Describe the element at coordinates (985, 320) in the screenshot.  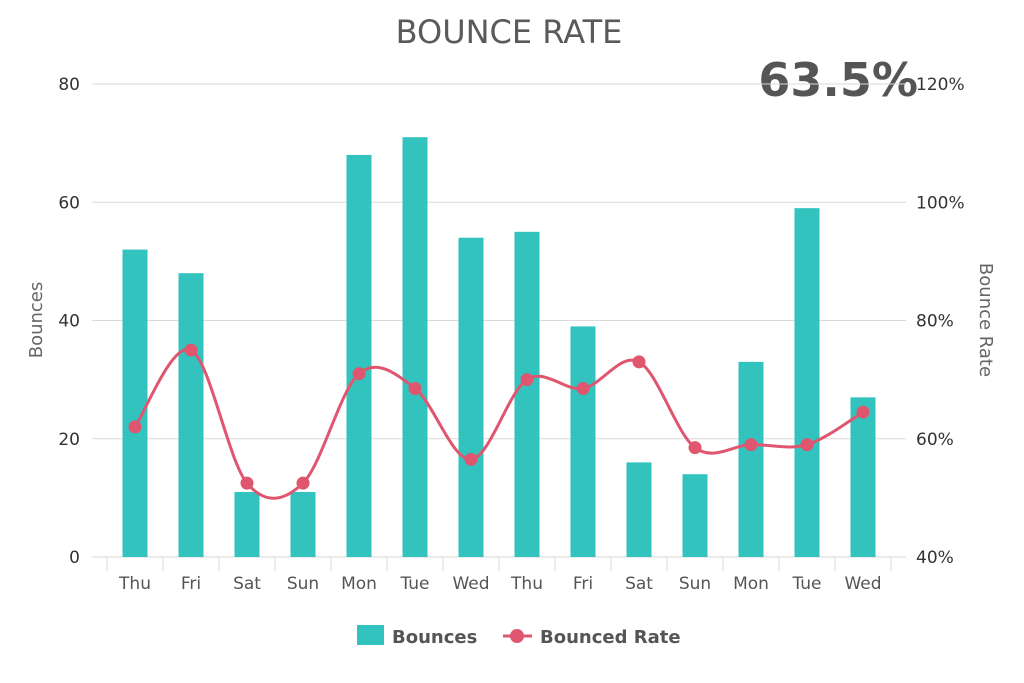
I see `y-axis-title-right: Bounce Rate` at that location.